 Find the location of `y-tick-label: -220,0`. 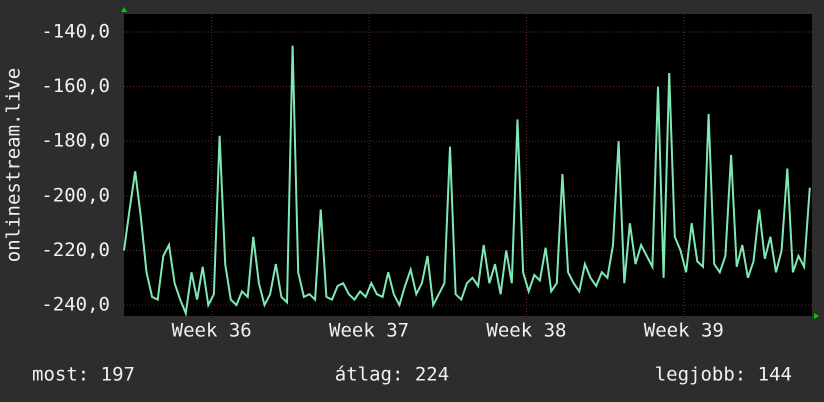

y-tick-label: -220,0 is located at coordinates (75, 250).